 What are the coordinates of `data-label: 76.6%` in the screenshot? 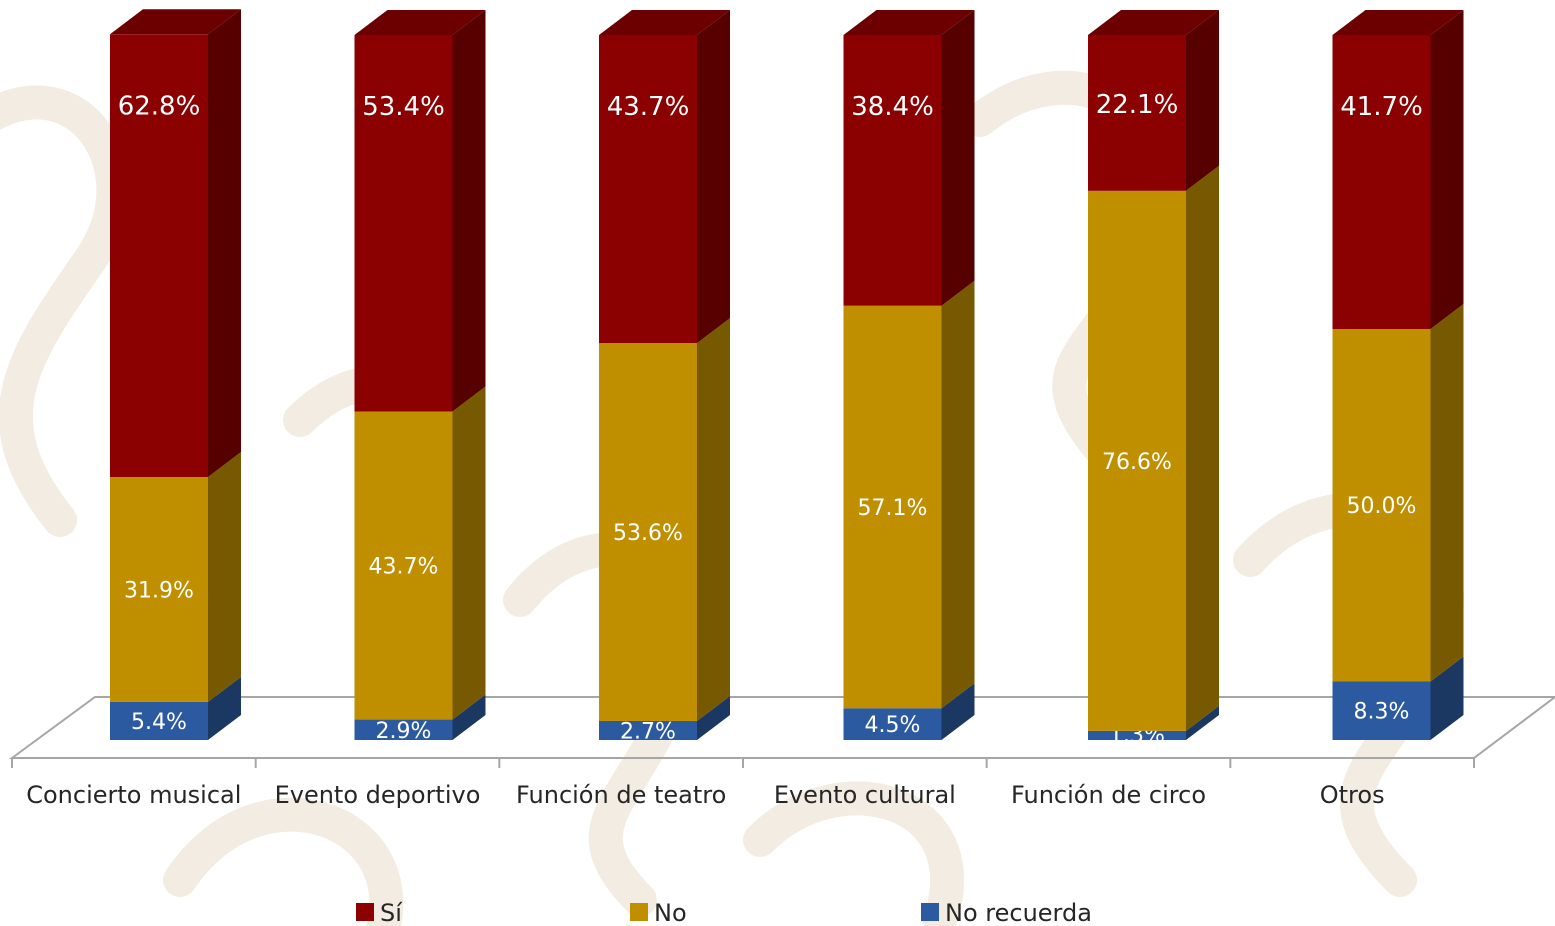 It's located at (1137, 462).